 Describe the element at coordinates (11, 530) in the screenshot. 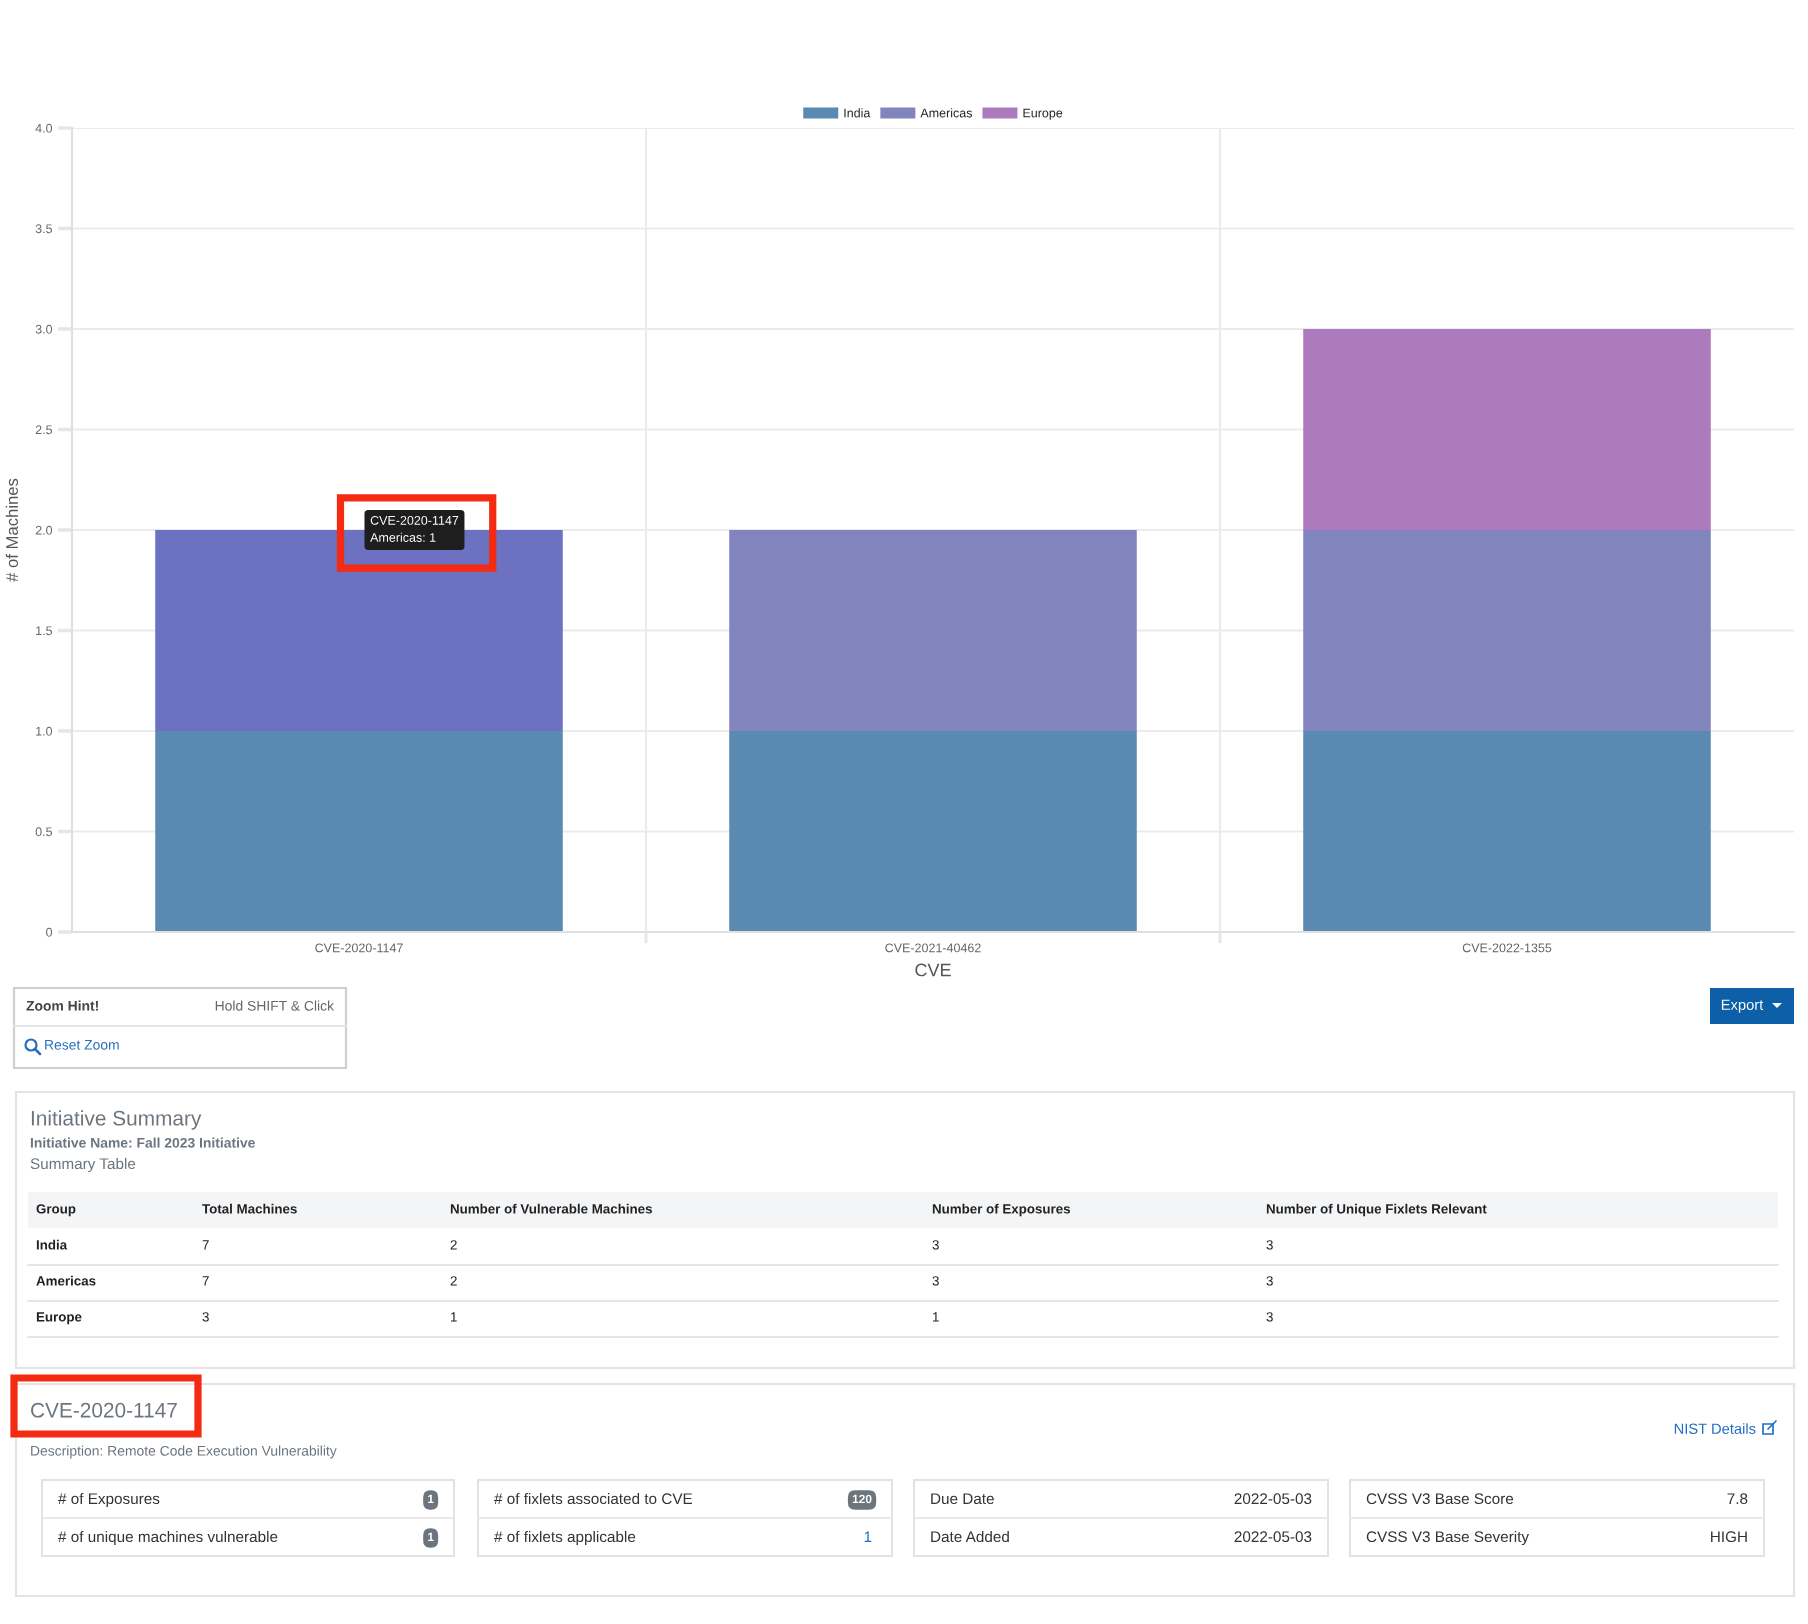

I see `y-axis-title: # of Machines` at that location.